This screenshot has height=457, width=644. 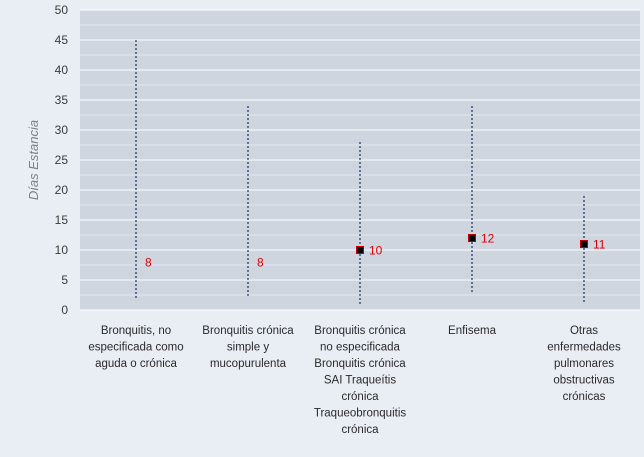 I want to click on y-tick-label: 15, so click(x=62, y=220).